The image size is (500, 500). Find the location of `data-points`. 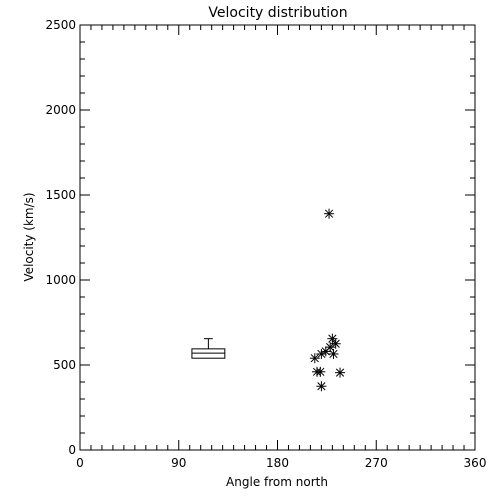

data-points is located at coordinates (327, 300).